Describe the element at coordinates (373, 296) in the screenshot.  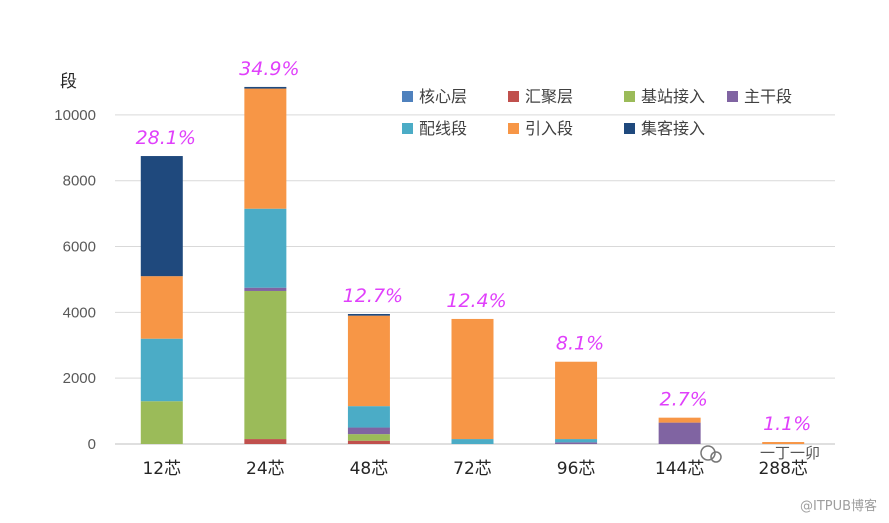
I see `percent-label: 12.7%` at that location.